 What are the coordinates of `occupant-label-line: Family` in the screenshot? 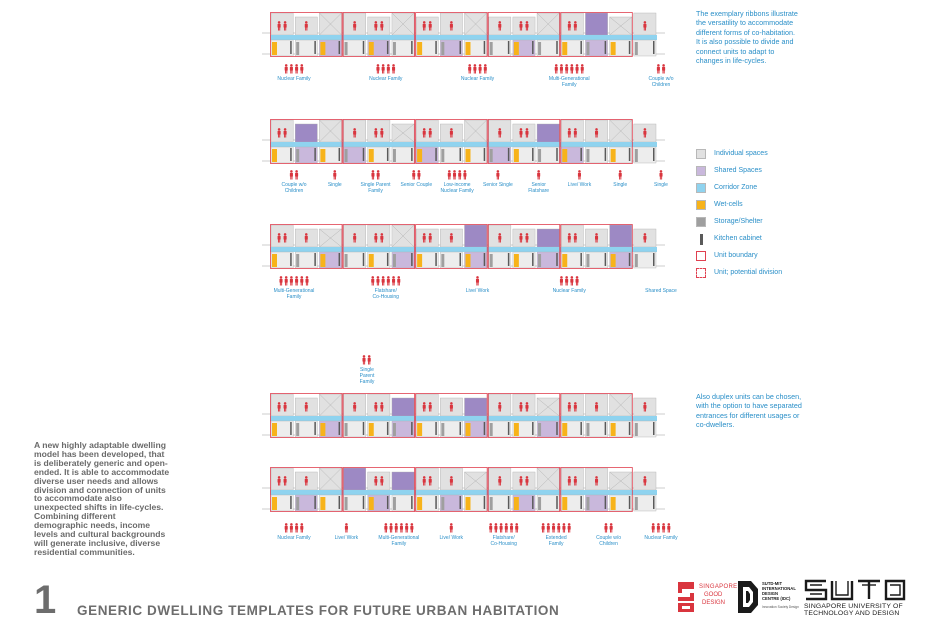 It's located at (398, 544).